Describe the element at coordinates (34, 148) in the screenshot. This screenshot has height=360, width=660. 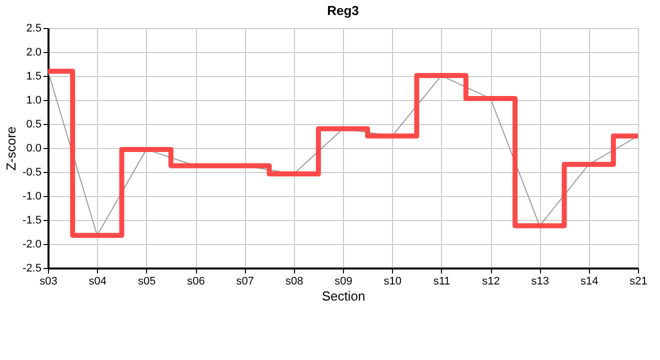
I see `y-tick-label: 0.0` at that location.